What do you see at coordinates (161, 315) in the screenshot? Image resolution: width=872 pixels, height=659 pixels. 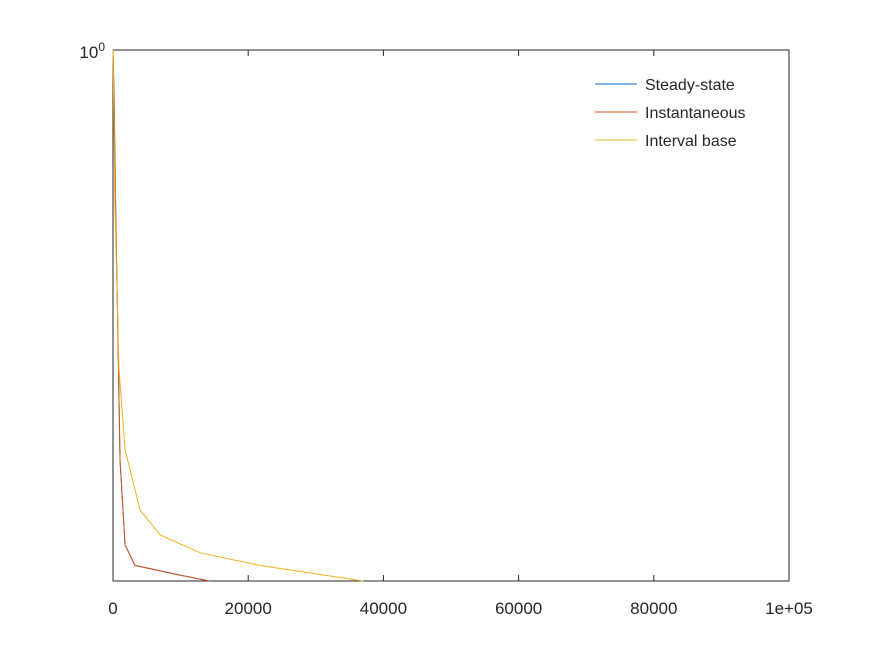 I see `line` at bounding box center [161, 315].